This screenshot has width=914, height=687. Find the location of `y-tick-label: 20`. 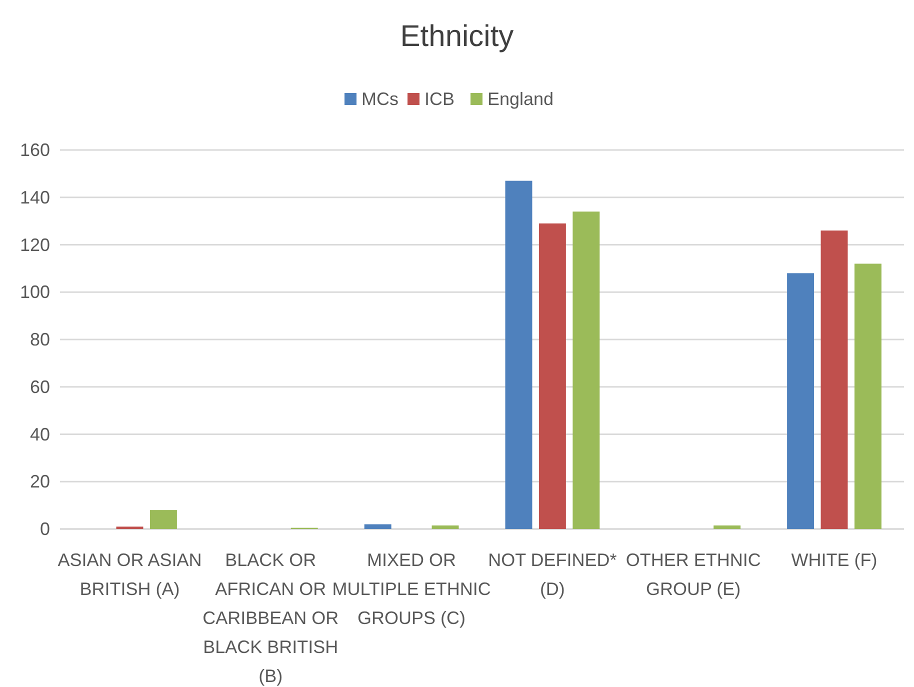

y-tick-label: 20 is located at coordinates (40, 482).